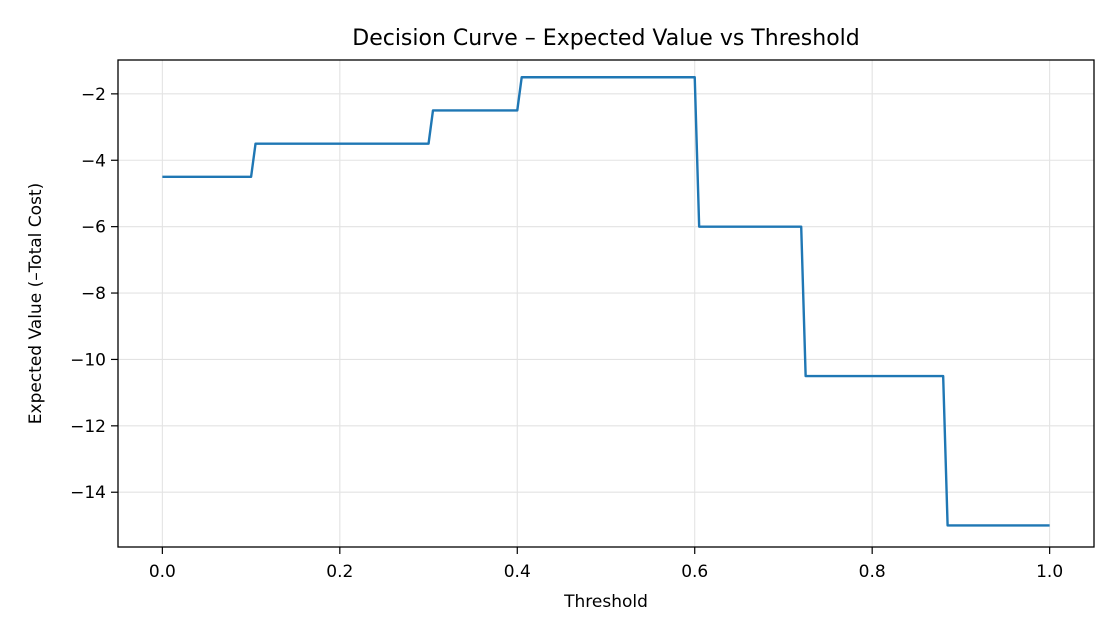 The height and width of the screenshot is (640, 1120). Describe the element at coordinates (93, 161) in the screenshot. I see `y-tick-label: −4` at that location.